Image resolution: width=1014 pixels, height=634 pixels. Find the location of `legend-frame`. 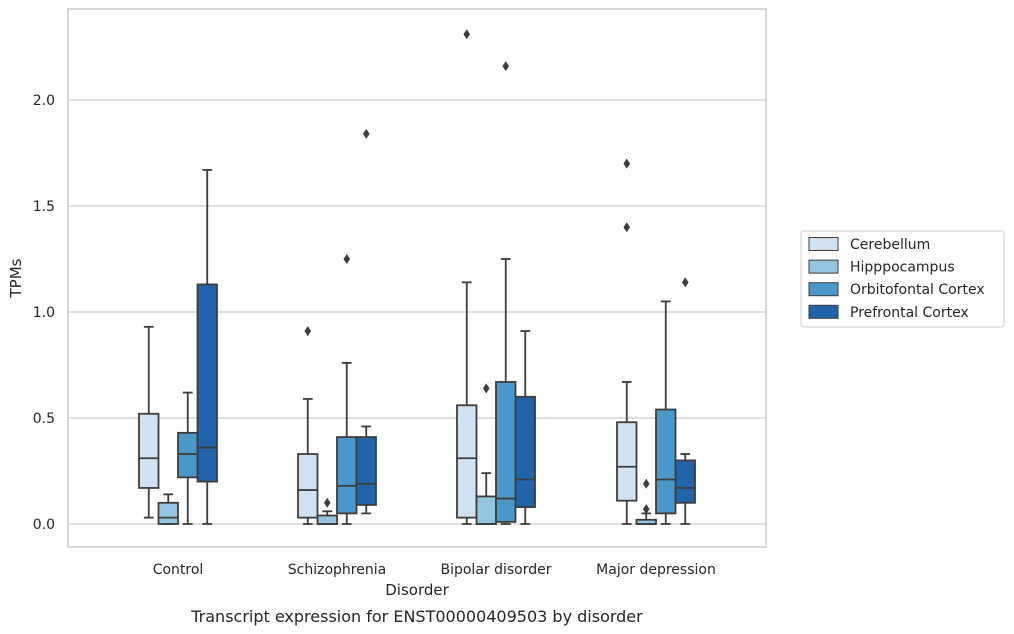

legend-frame is located at coordinates (902, 279).